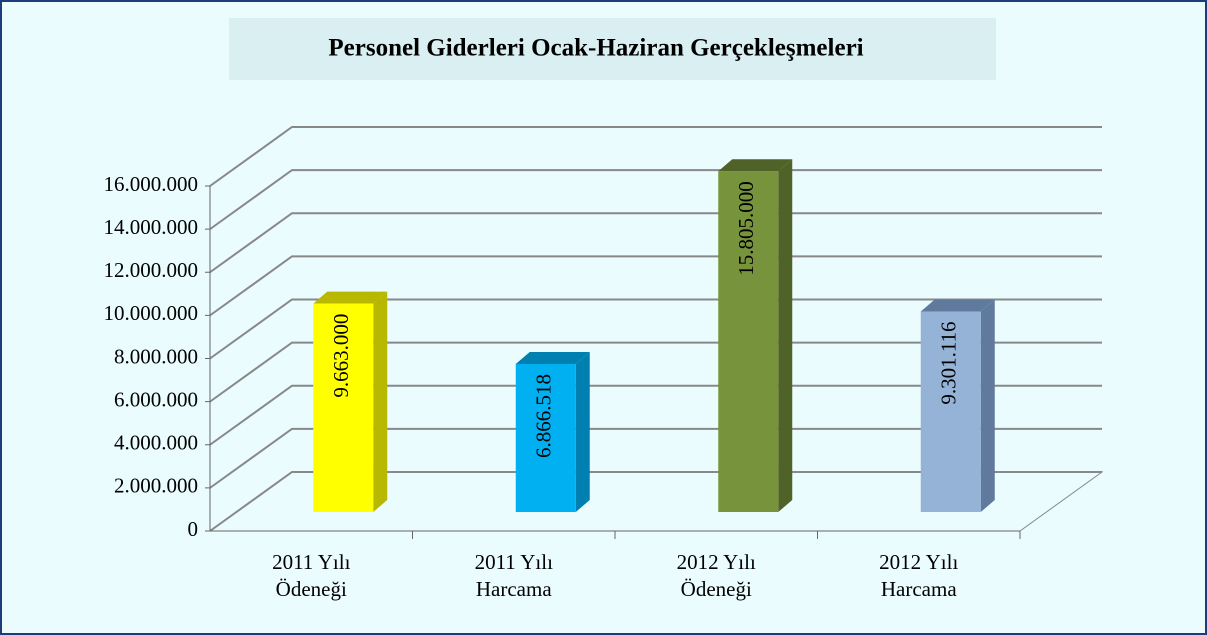 The width and height of the screenshot is (1207, 635). I want to click on data-label: 15.805.000, so click(746, 228).